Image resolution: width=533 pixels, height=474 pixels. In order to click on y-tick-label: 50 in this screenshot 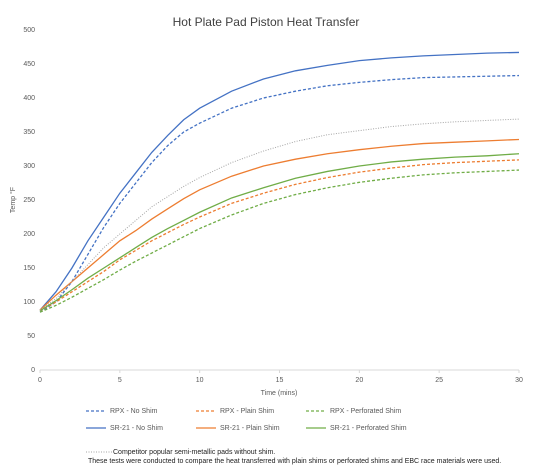, I will do `click(31, 336)`.